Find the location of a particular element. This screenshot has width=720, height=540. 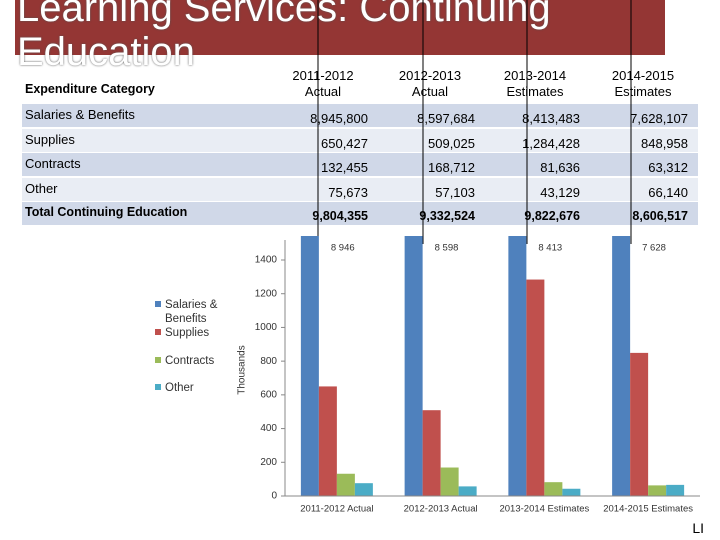

cell-value: 9,332,524 is located at coordinates (447, 216).